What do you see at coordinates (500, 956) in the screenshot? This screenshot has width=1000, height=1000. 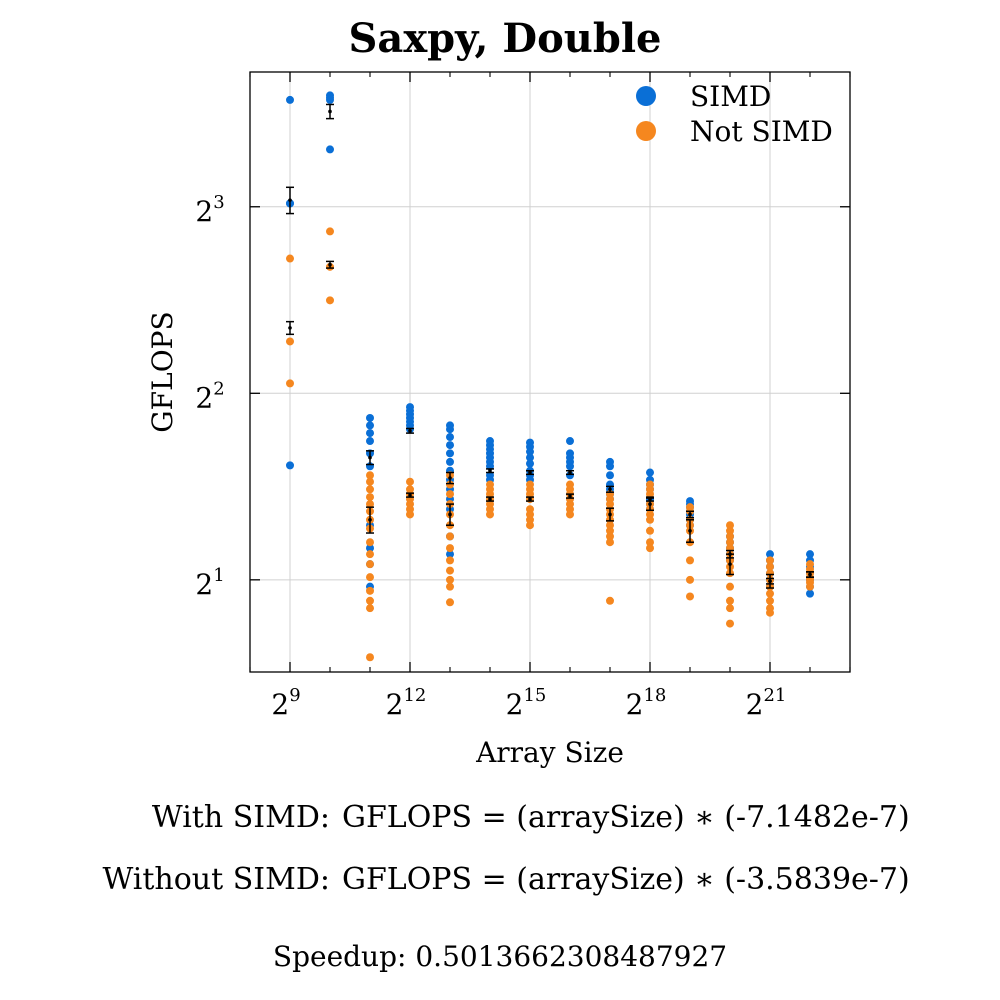 I see `speedup-text: Speedup: 0.5013662308487927` at bounding box center [500, 956].